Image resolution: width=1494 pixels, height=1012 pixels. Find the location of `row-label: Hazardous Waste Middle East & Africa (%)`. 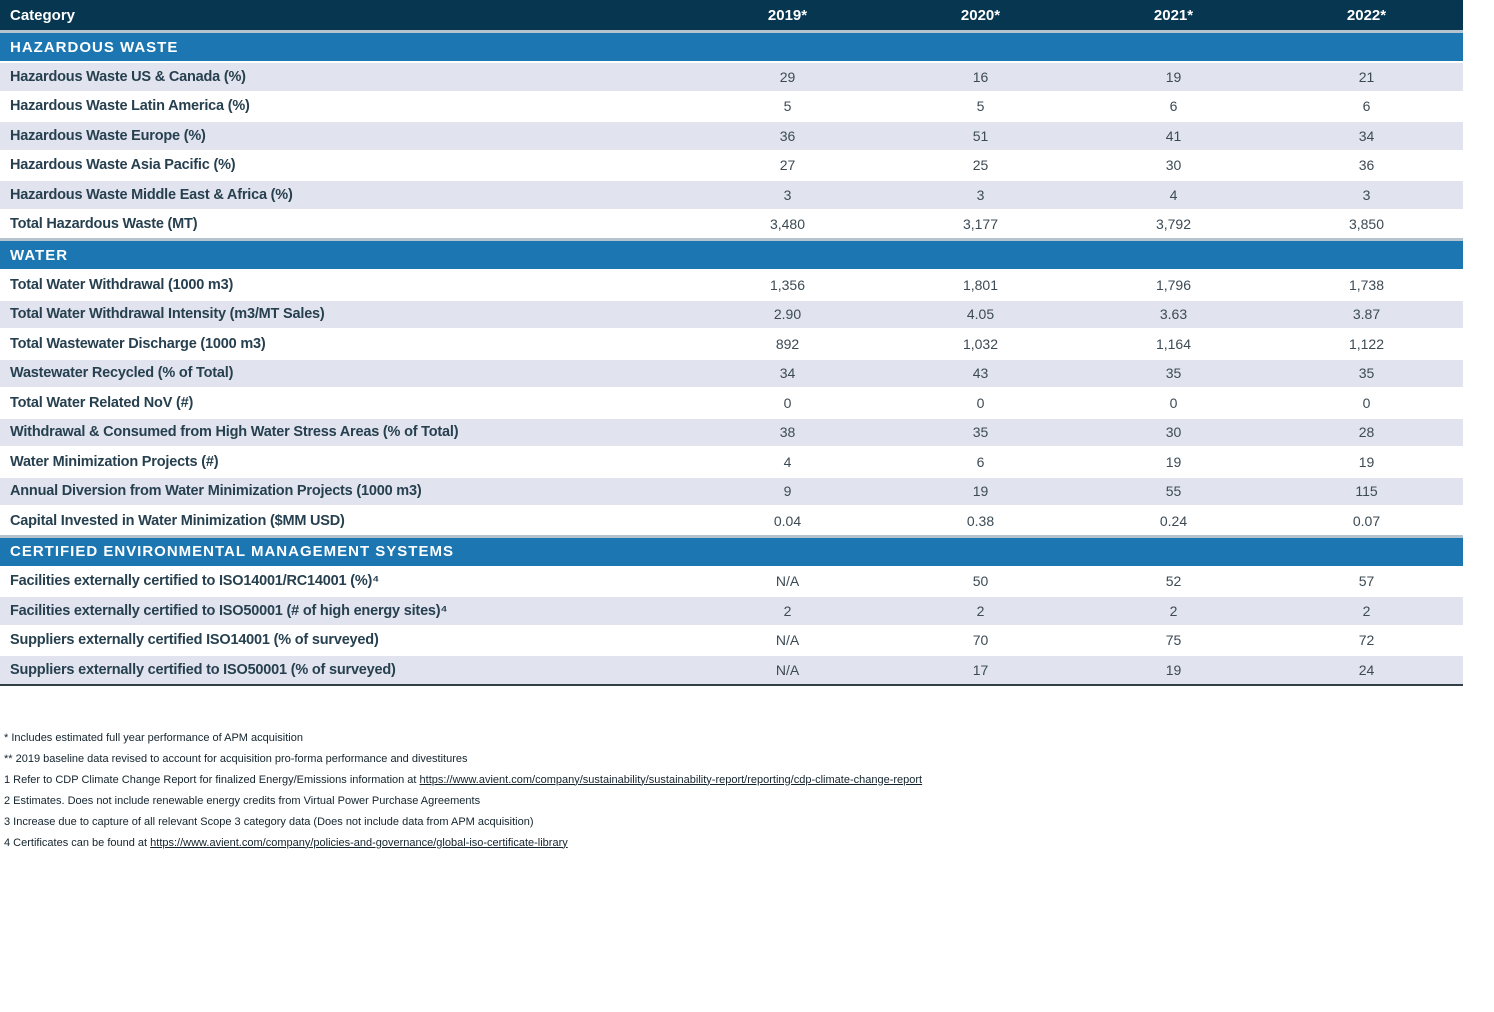

row-label: Hazardous Waste Middle East & Africa (%) is located at coordinates (151, 194).